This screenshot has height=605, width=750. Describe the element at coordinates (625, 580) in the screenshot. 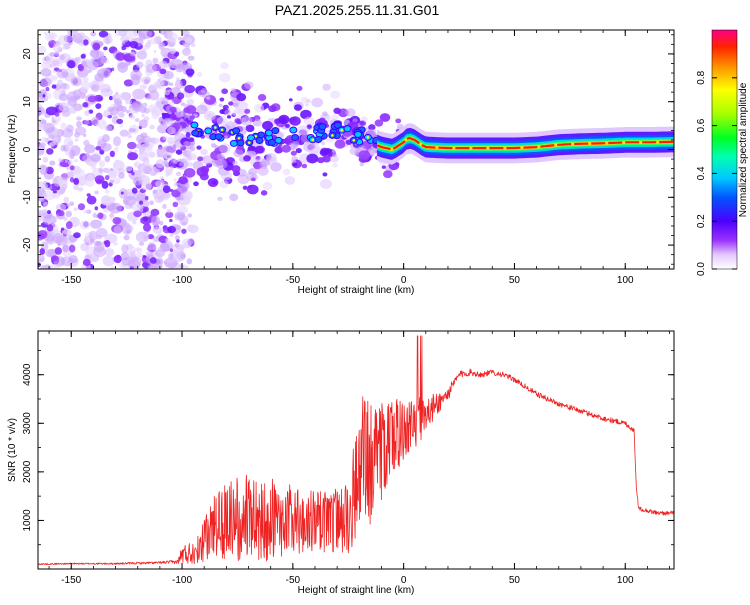

I see `snr-x-tick-label: 100` at that location.